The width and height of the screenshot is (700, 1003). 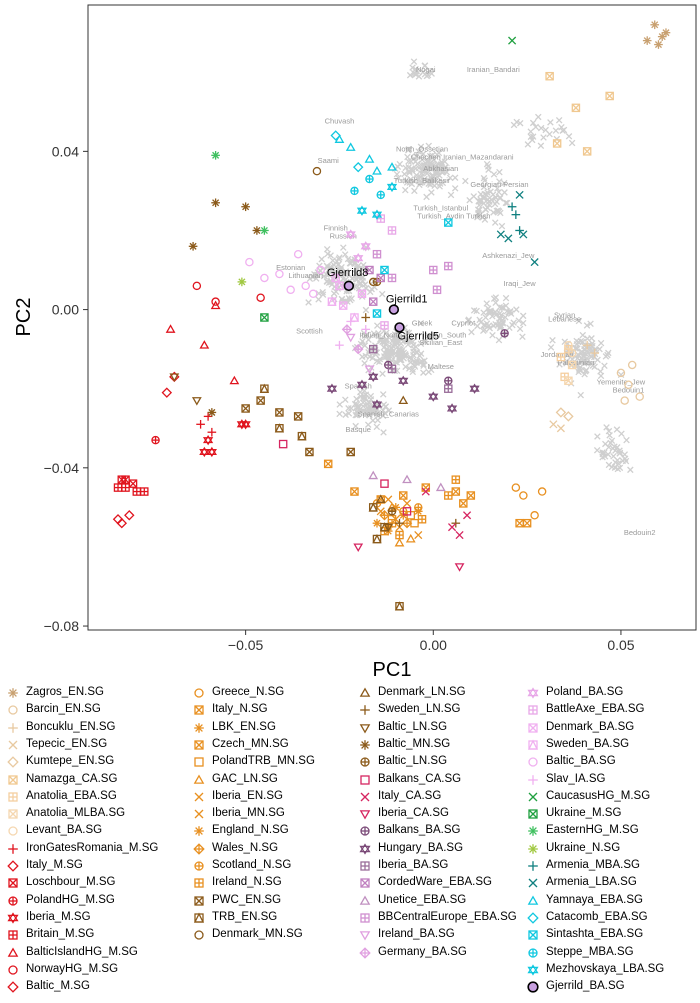 I want to click on legend-item-label: Kumtepe_EN.SG, so click(x=70, y=761).